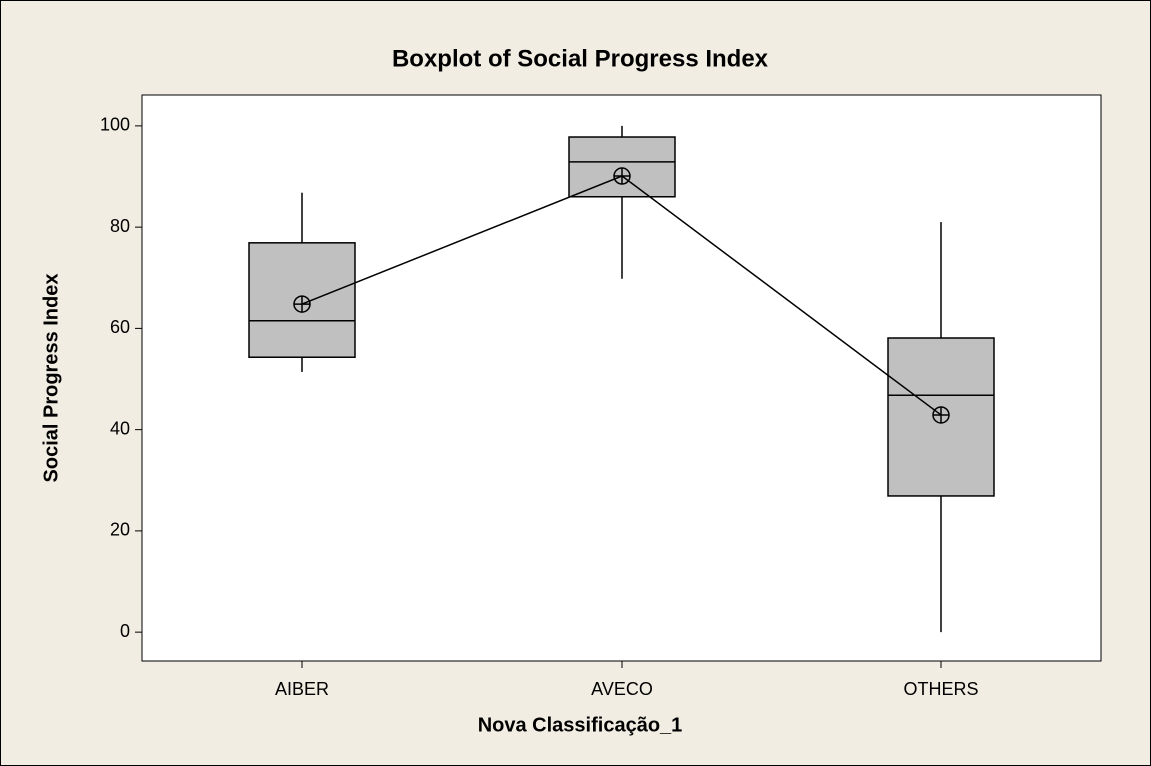 The width and height of the screenshot is (1151, 766). I want to click on y-tick-label: 40, so click(120, 428).